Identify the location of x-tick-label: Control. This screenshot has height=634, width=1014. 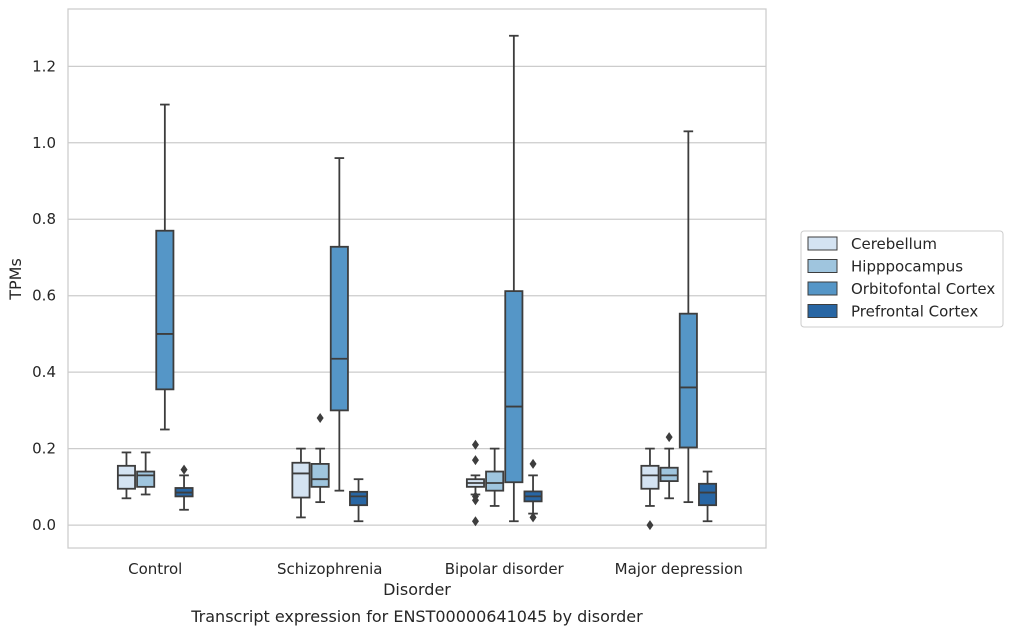
(155, 569).